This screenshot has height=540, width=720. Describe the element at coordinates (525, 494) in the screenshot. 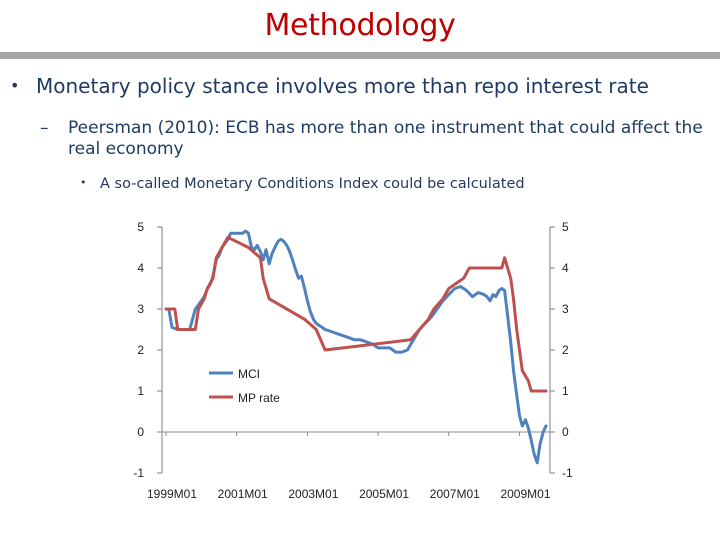

I see `x-tick-label: 2009M01` at that location.